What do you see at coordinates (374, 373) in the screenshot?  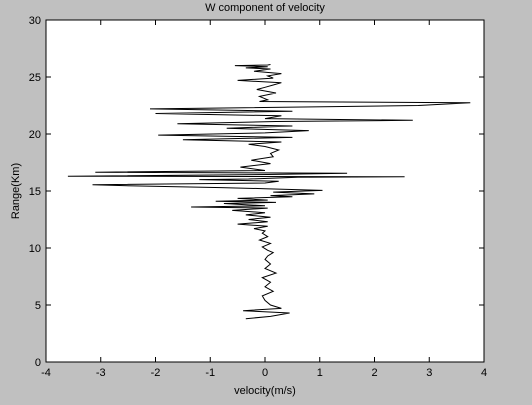 I see `x-tick-label: 2` at bounding box center [374, 373].